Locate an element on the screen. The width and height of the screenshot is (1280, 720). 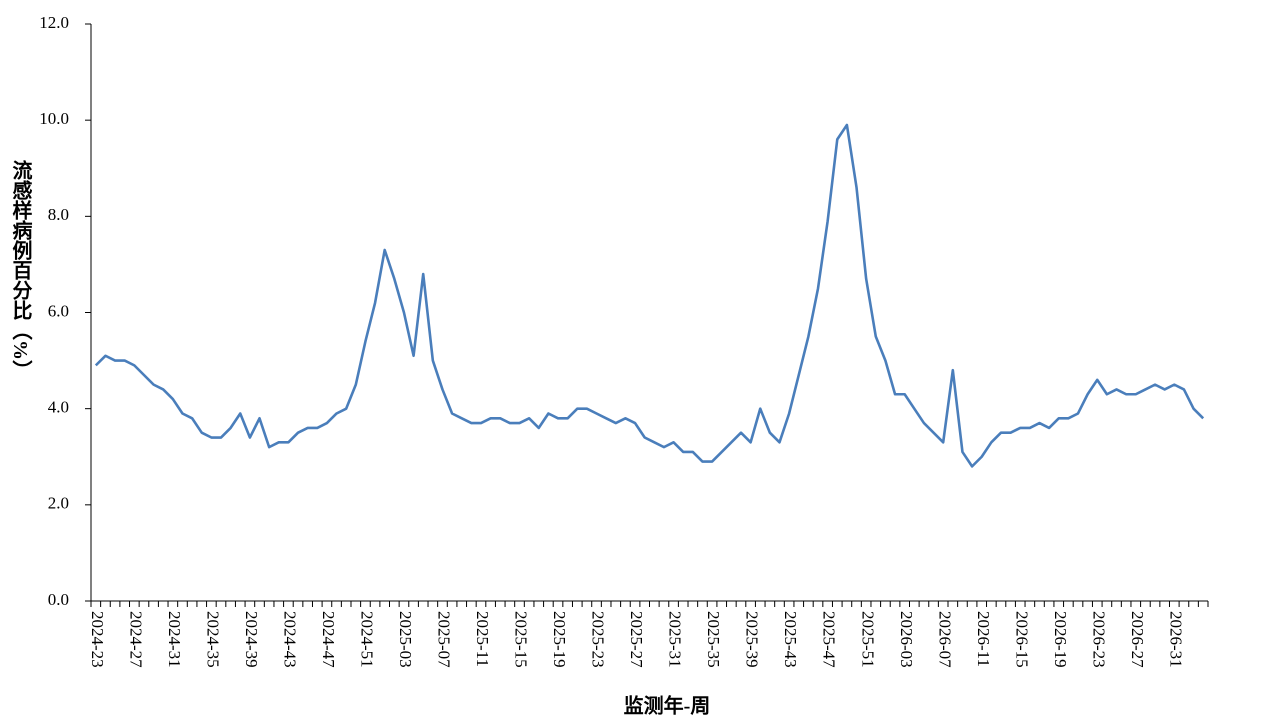
x-tick-label: 2025-15 is located at coordinates (521, 639).